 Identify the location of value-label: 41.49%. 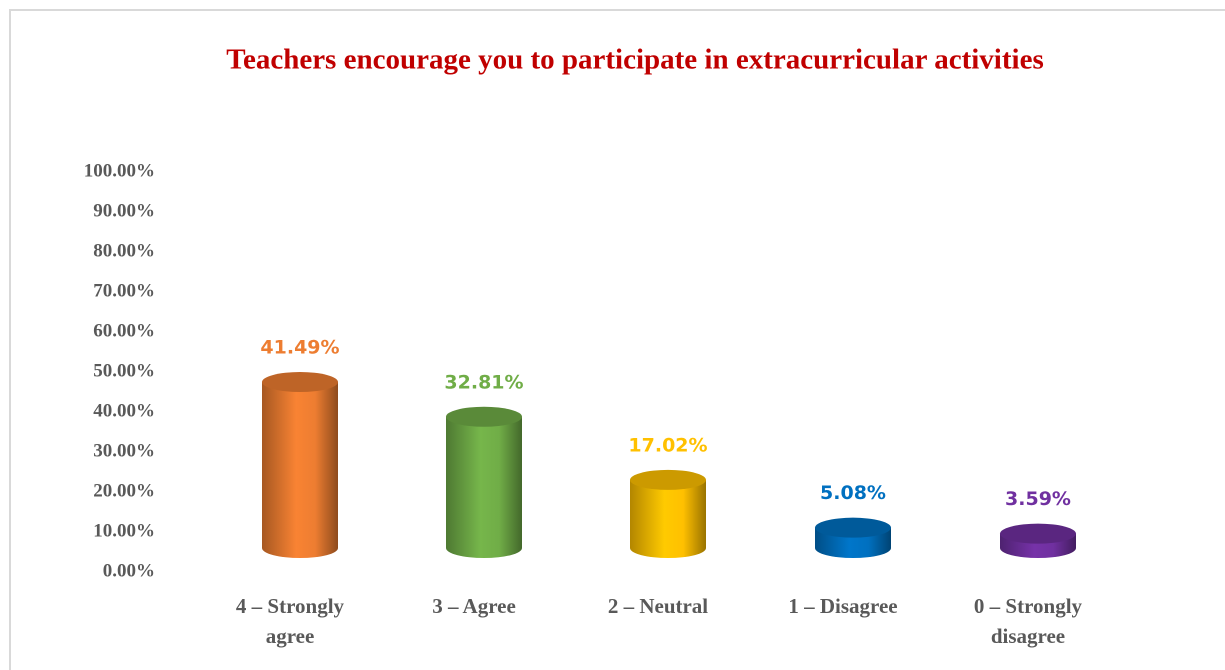
(299, 348).